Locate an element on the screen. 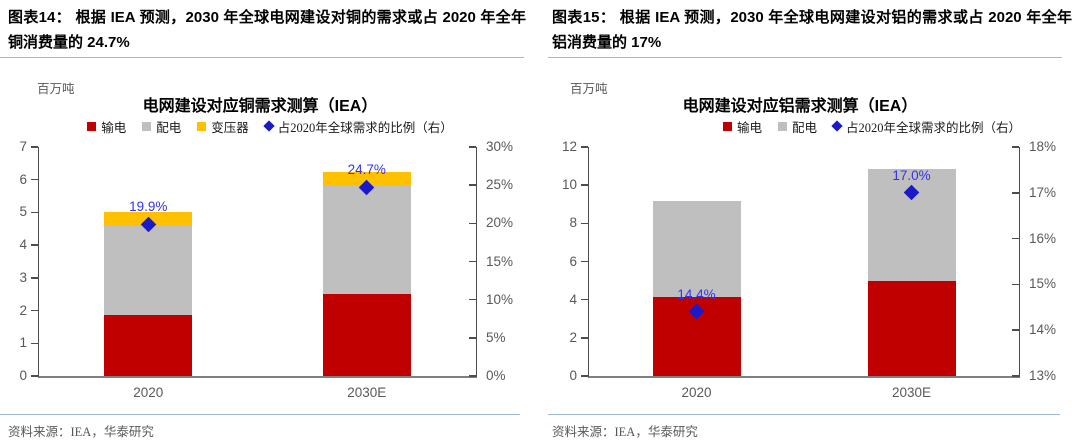 This screenshot has height=440, width=1080. legend-item: 变压器 is located at coordinates (223, 126).